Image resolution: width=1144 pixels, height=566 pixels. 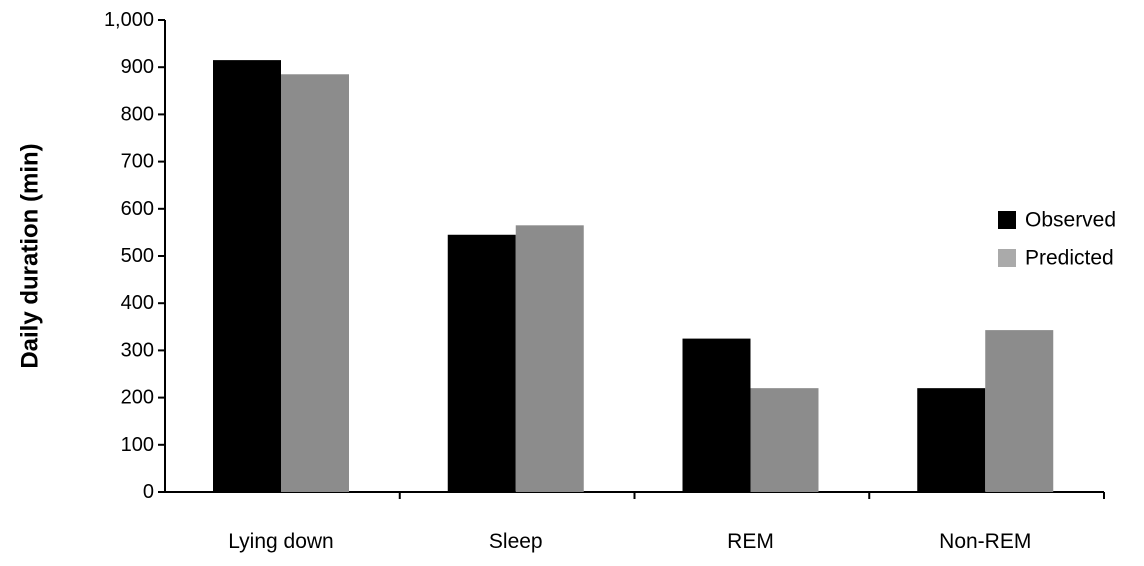 What do you see at coordinates (549, 358) in the screenshot?
I see `bar-predicted-sleep` at bounding box center [549, 358].